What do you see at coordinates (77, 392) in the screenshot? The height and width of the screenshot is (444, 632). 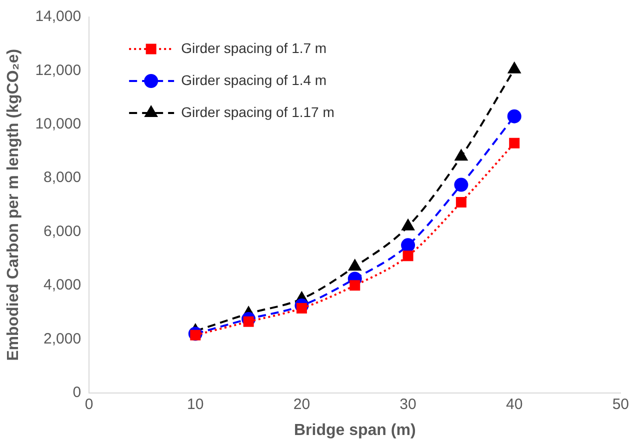 I see `y-tick-label: 0` at bounding box center [77, 392].